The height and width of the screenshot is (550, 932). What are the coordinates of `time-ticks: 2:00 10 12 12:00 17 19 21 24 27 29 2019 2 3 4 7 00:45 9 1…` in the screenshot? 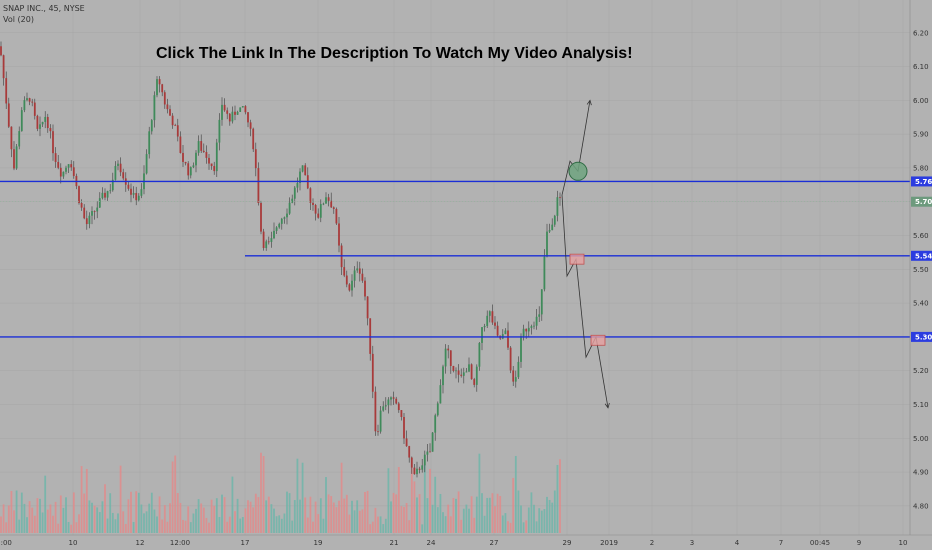 It's located at (453, 543).